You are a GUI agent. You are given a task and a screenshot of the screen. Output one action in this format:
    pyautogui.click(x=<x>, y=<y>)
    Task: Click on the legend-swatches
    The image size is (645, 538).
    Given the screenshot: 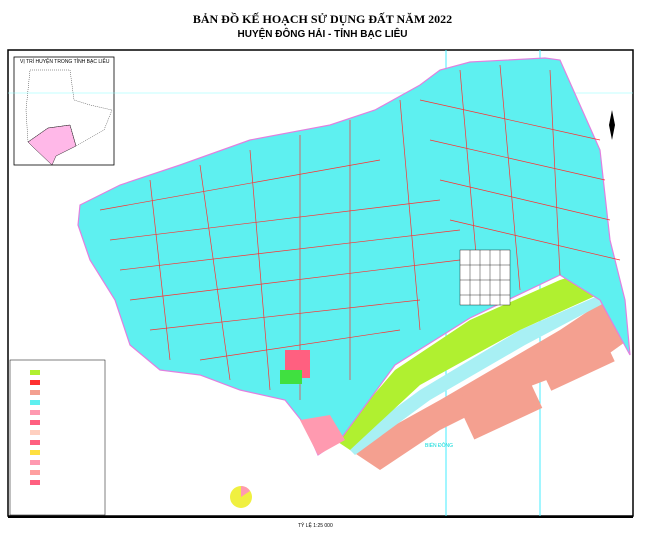 What is the action you would take?
    pyautogui.click(x=35, y=427)
    